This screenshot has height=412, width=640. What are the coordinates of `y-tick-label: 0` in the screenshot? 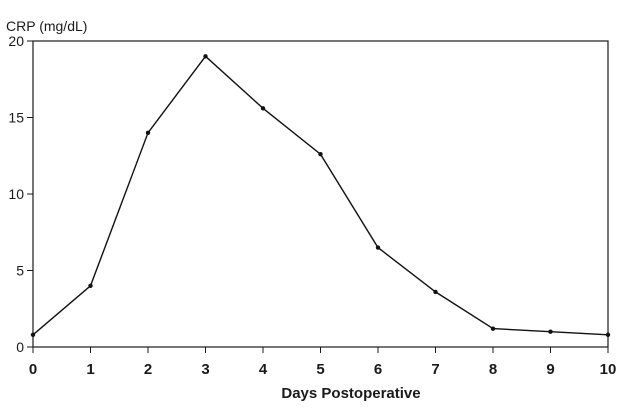 It's located at (20, 347).